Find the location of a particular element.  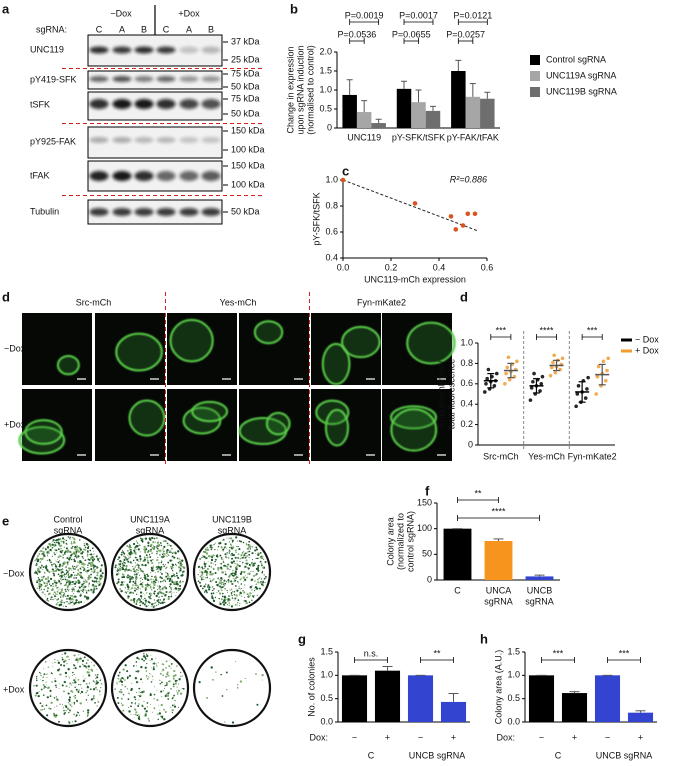

y-tick-label: 1.0 is located at coordinates (466, 342).